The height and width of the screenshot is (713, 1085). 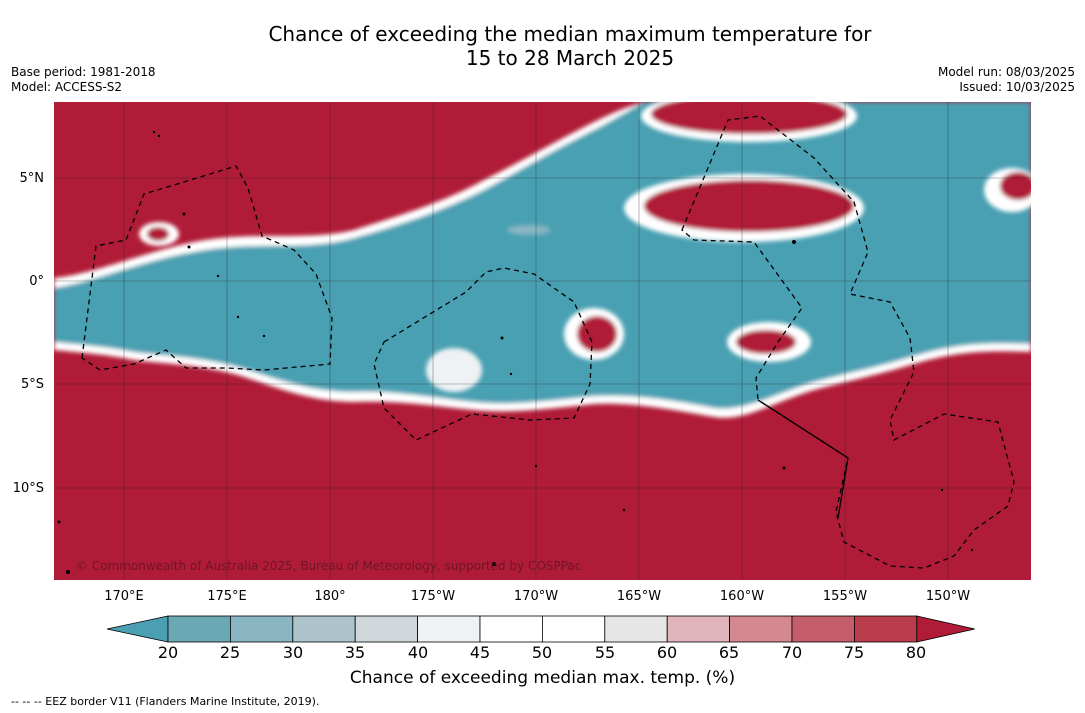 I want to click on colorbar-tick-50: 50, so click(x=542, y=652).